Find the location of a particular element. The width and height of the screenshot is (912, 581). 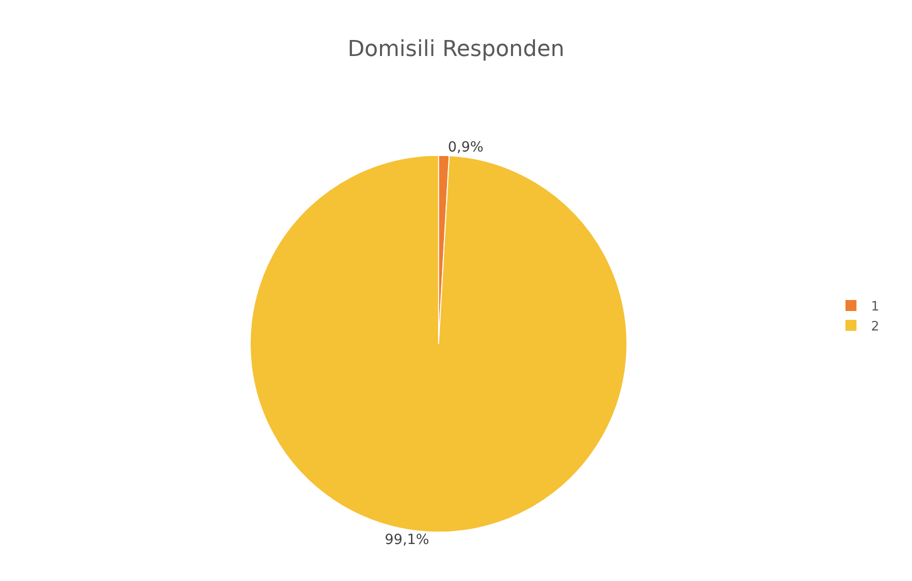

legend-label: 2 is located at coordinates (875, 326).